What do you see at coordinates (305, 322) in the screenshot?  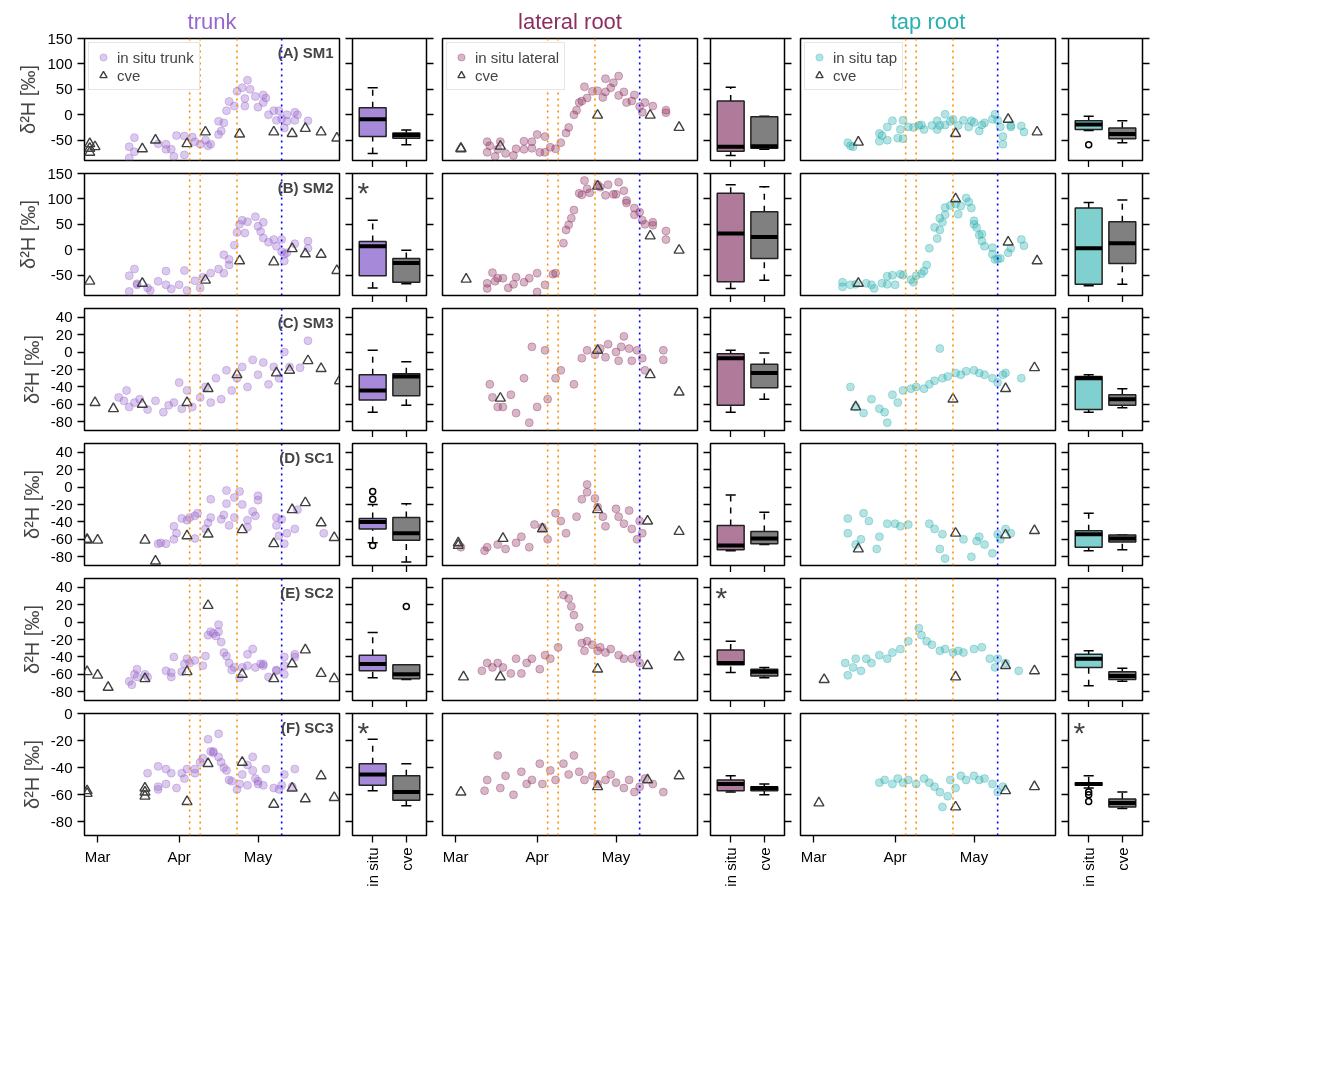 I see `annotation: (C) SM3` at bounding box center [305, 322].